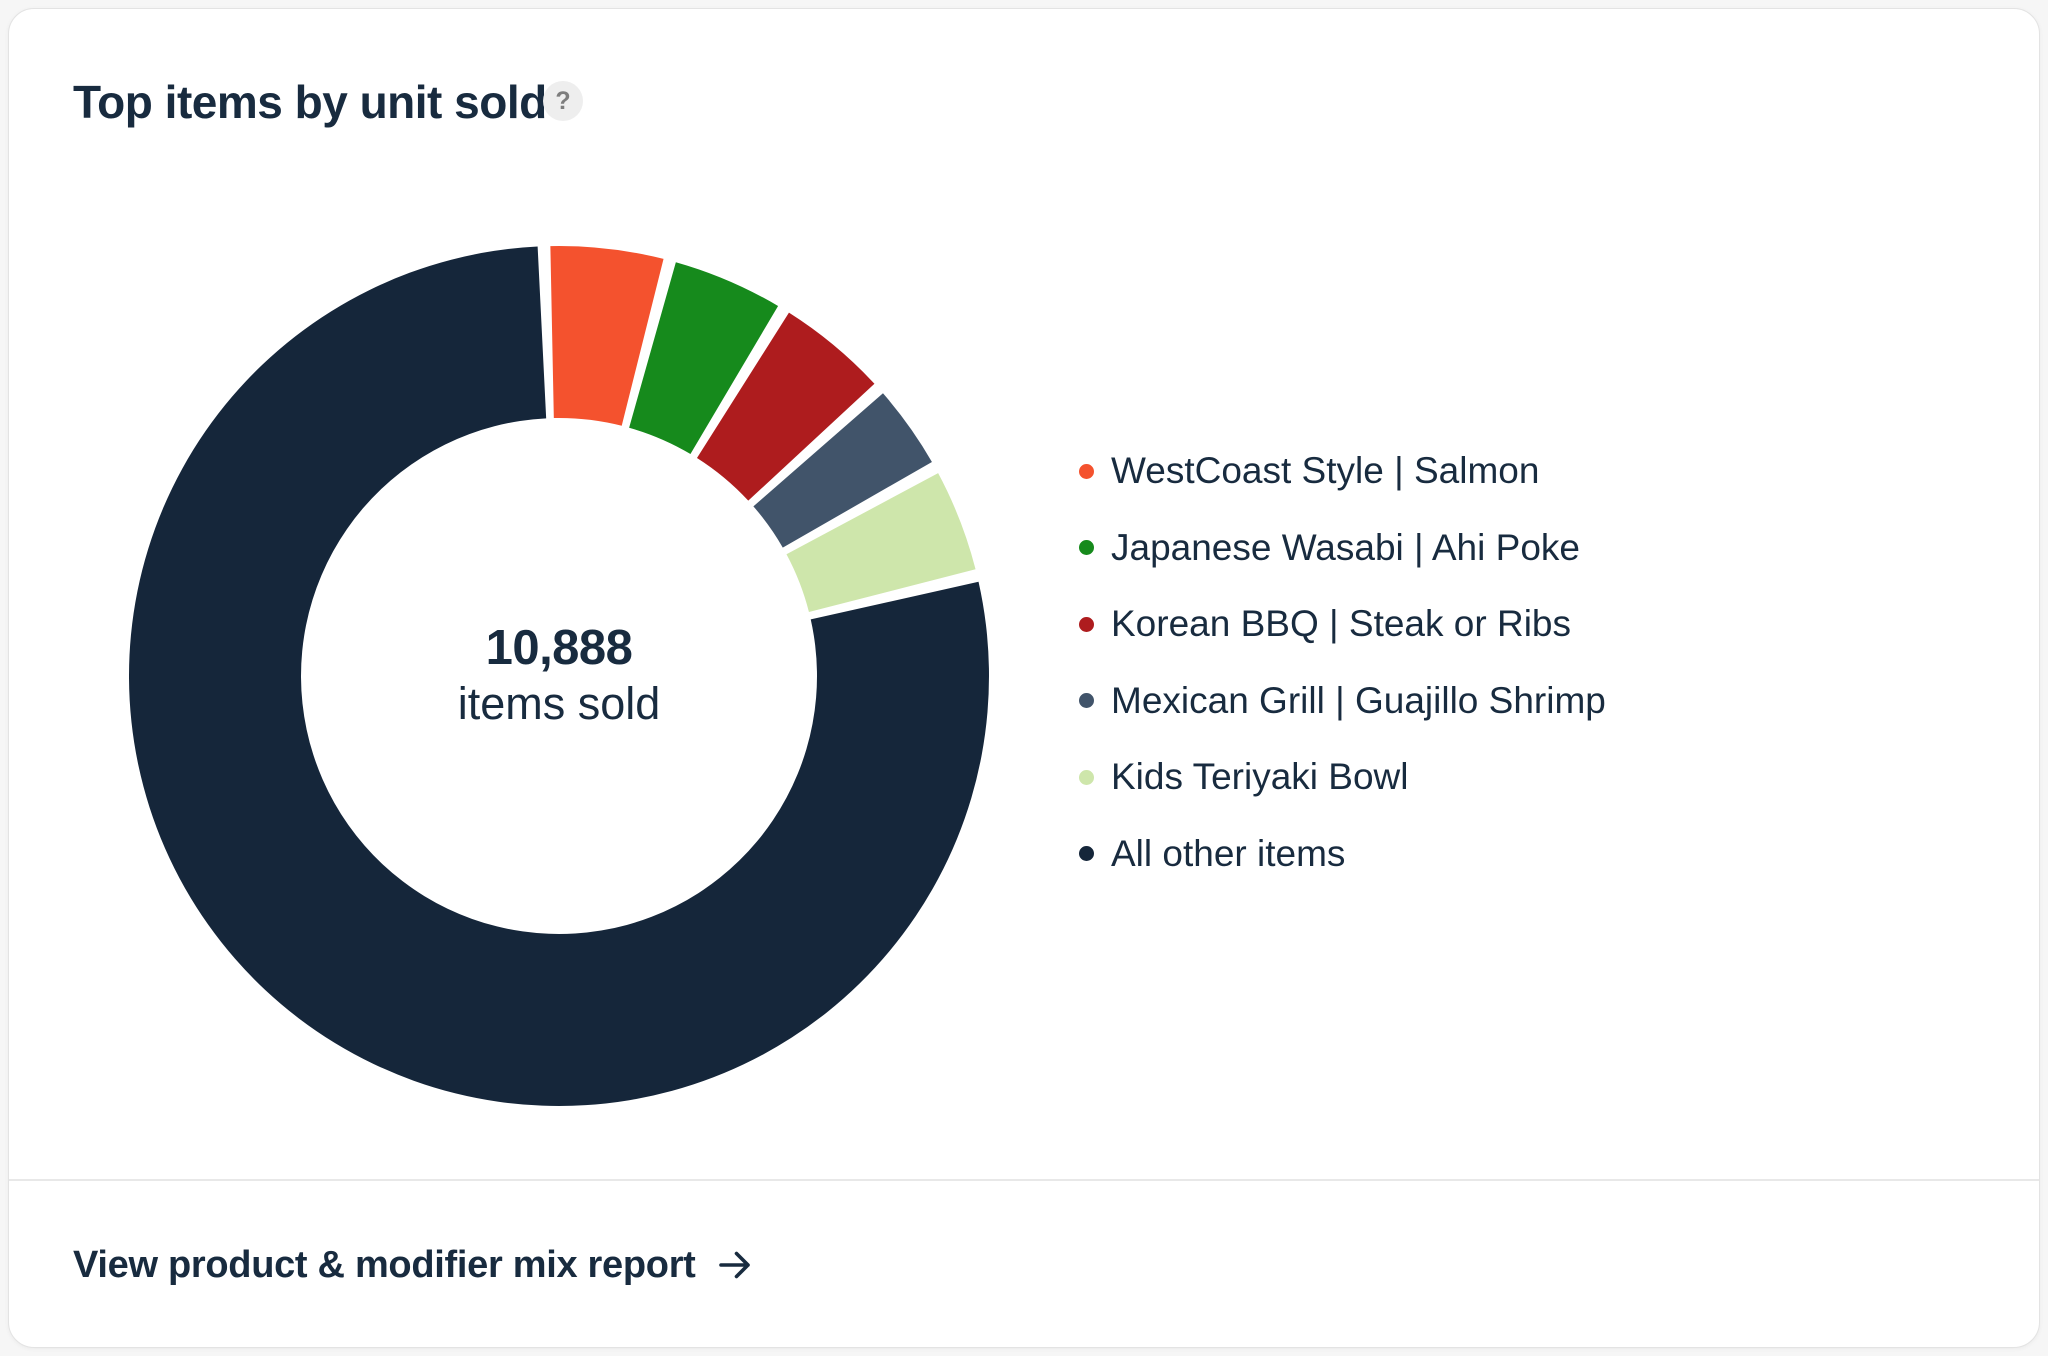 The width and height of the screenshot is (2048, 1356). I want to click on legend-label: Mexican Grill | Guajillo Shrimp, so click(1358, 700).